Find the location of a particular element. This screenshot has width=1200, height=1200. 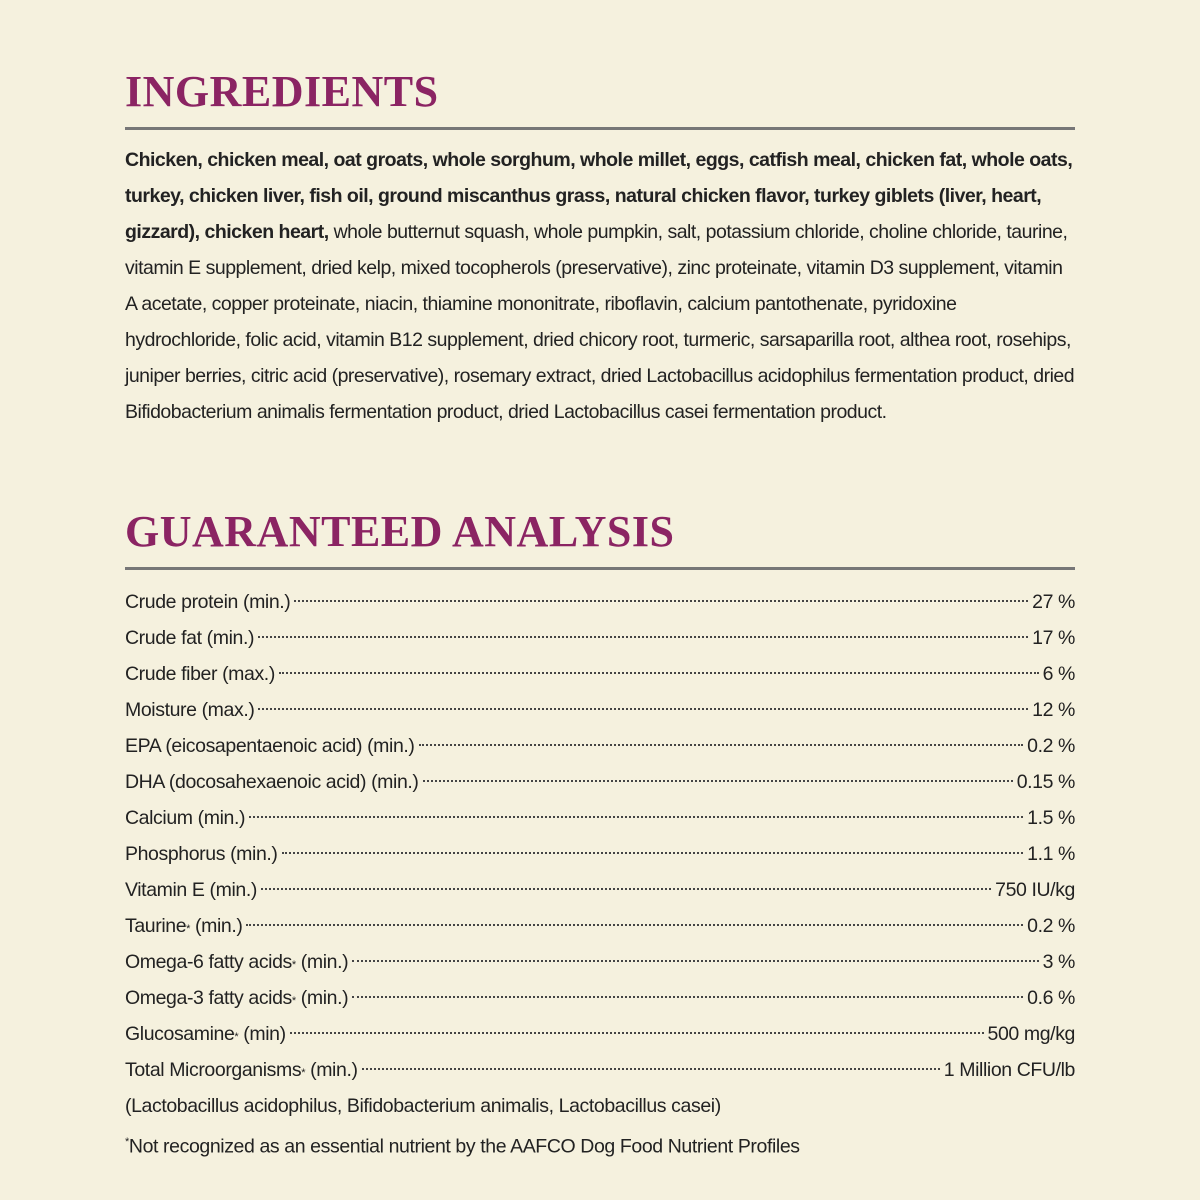

analysis-row: Crude protein (min.) 27 % is located at coordinates (600, 602).